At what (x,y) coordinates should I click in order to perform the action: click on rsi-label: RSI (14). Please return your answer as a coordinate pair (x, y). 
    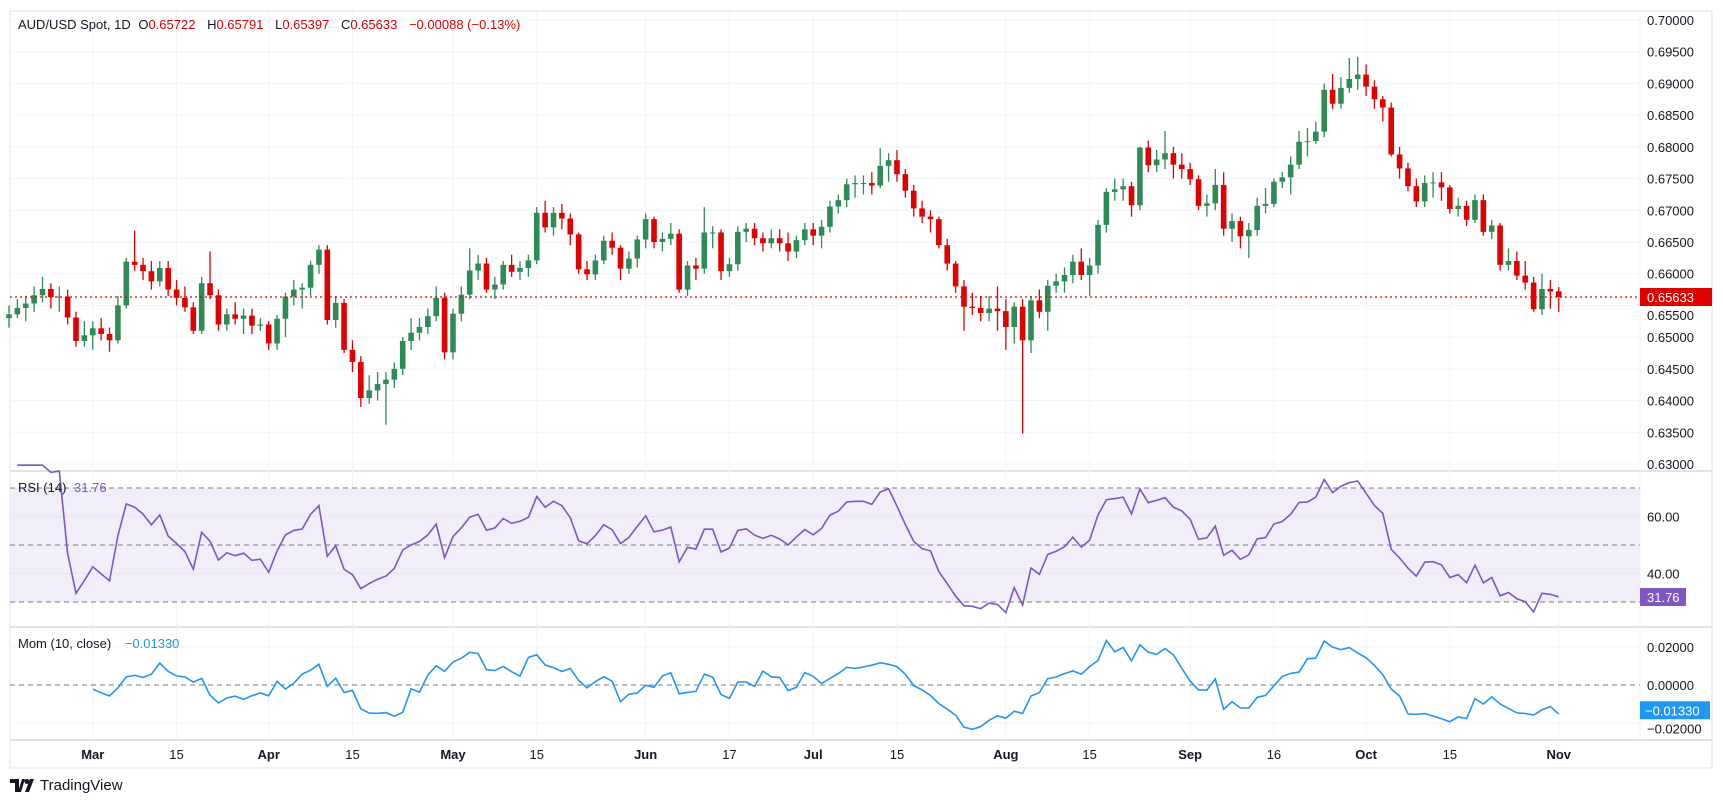
    Looking at the image, I should click on (42, 487).